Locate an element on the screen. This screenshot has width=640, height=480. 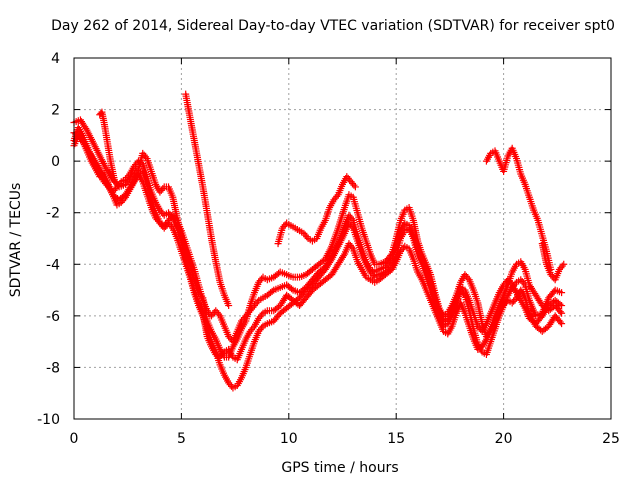
y-tick-label: 0 is located at coordinates (55, 162).